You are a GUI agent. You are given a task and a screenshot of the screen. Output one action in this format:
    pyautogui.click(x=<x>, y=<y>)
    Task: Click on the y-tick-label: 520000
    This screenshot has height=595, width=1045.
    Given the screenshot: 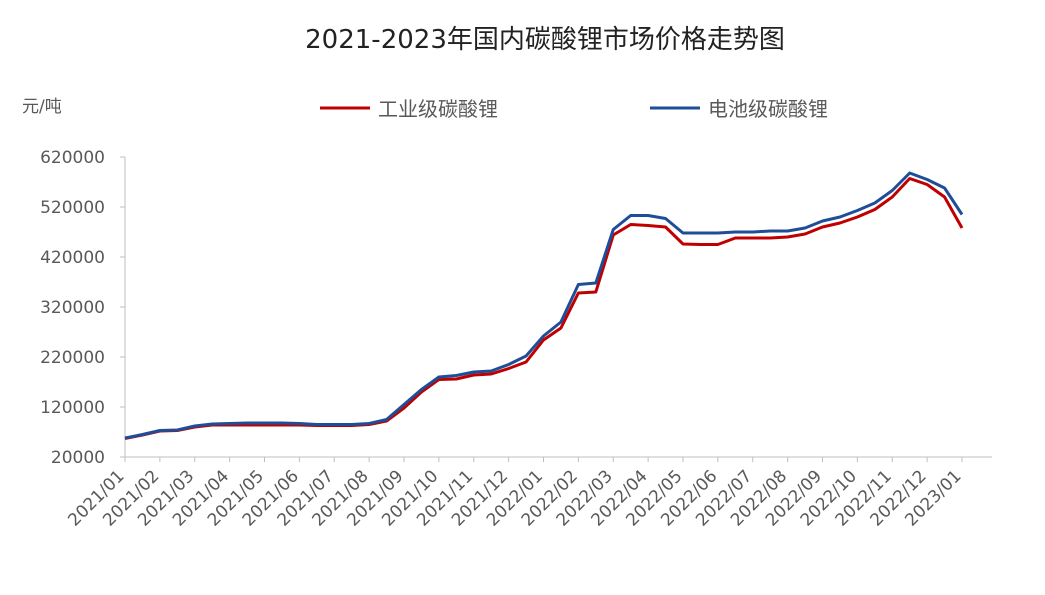 What is the action you would take?
    pyautogui.click(x=72, y=208)
    